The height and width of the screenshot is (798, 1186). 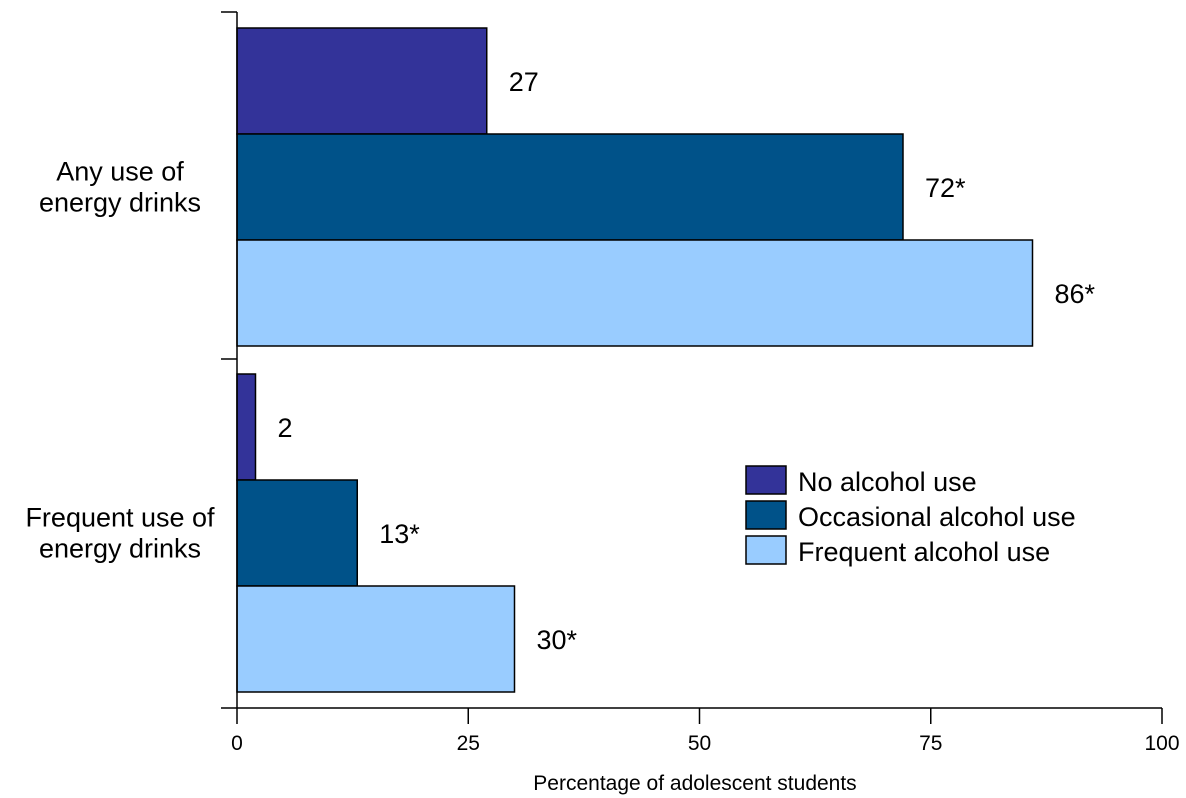 I want to click on data-label: 86*, so click(x=1075, y=294).